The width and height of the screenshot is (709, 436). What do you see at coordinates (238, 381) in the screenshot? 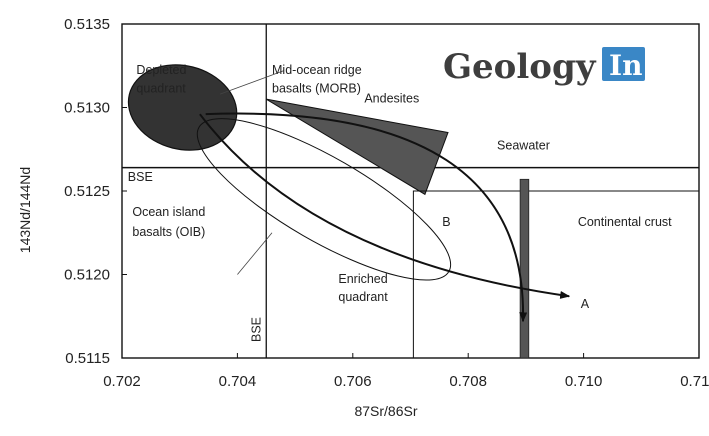
I see `x-tick-label: 0.704` at bounding box center [238, 381].